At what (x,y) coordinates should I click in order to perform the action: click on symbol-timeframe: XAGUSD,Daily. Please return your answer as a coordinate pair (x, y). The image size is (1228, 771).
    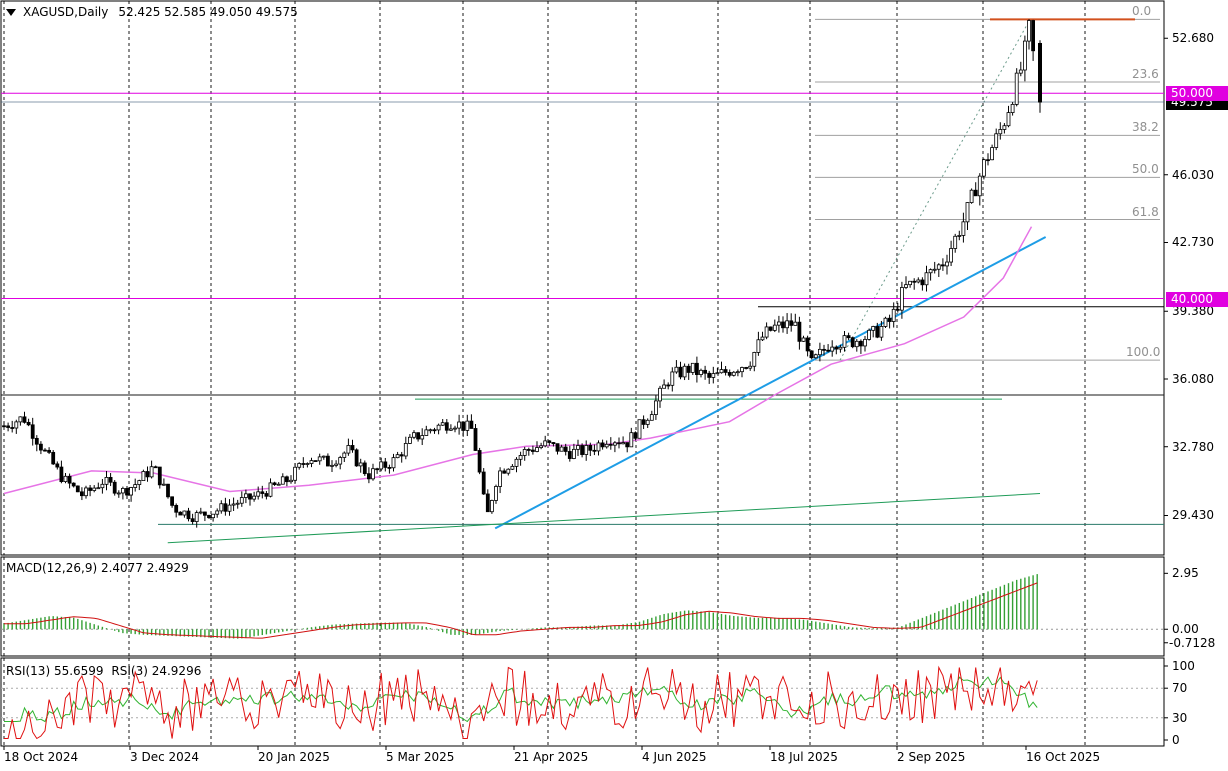
    Looking at the image, I should click on (66, 12).